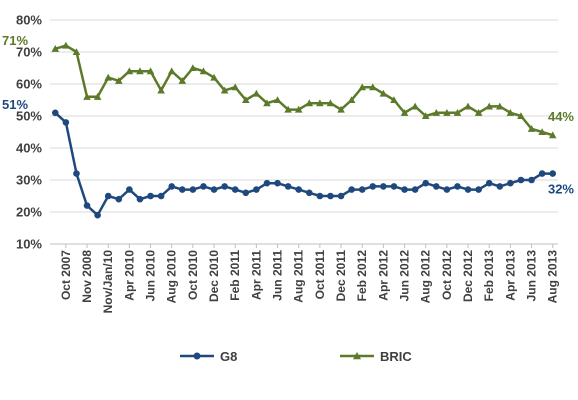  I want to click on y-tick-label: 30%, so click(29, 180).